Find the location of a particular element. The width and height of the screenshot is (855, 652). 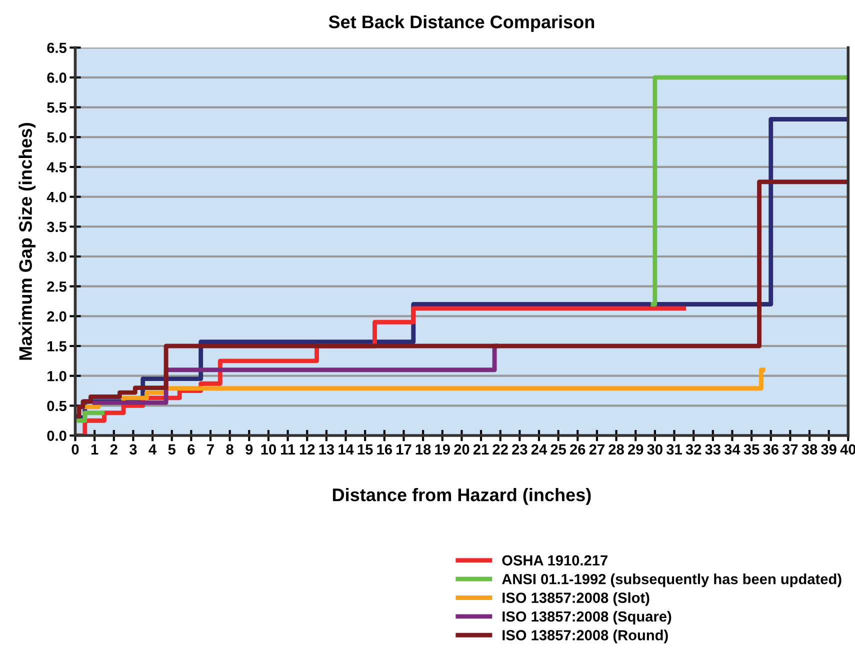

chart-title: Set Back Distance Comparison is located at coordinates (461, 23).